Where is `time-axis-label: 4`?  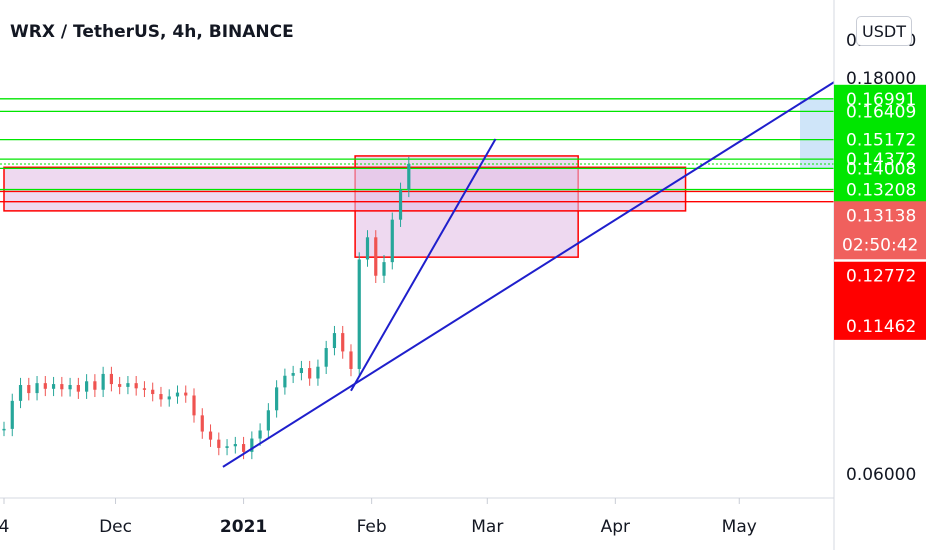
time-axis-label: 4 is located at coordinates (4, 527).